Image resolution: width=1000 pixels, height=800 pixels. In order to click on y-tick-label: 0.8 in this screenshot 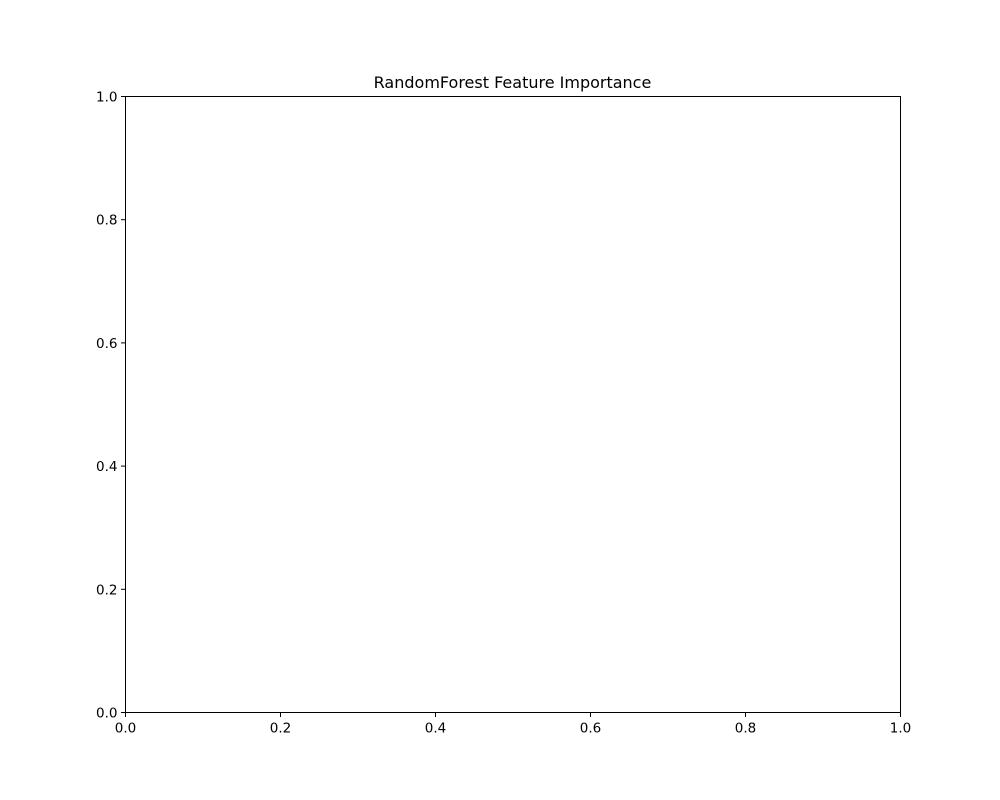, I will do `click(106, 221)`.